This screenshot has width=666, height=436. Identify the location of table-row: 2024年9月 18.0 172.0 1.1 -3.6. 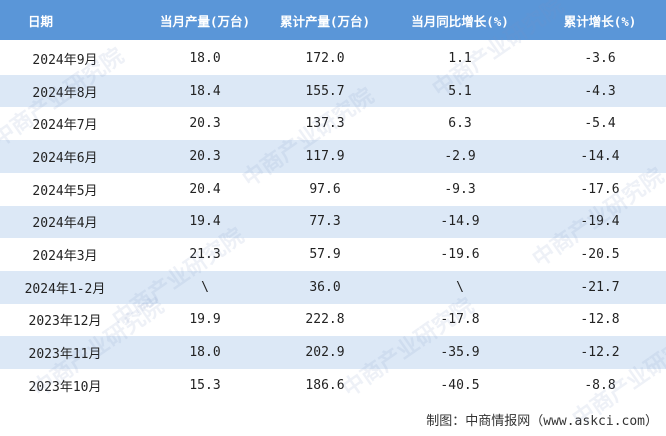
(333, 58).